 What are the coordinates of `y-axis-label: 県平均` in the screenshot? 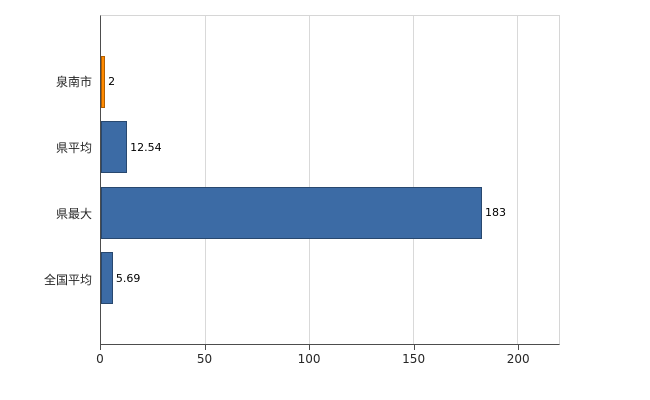 It's located at (73, 147).